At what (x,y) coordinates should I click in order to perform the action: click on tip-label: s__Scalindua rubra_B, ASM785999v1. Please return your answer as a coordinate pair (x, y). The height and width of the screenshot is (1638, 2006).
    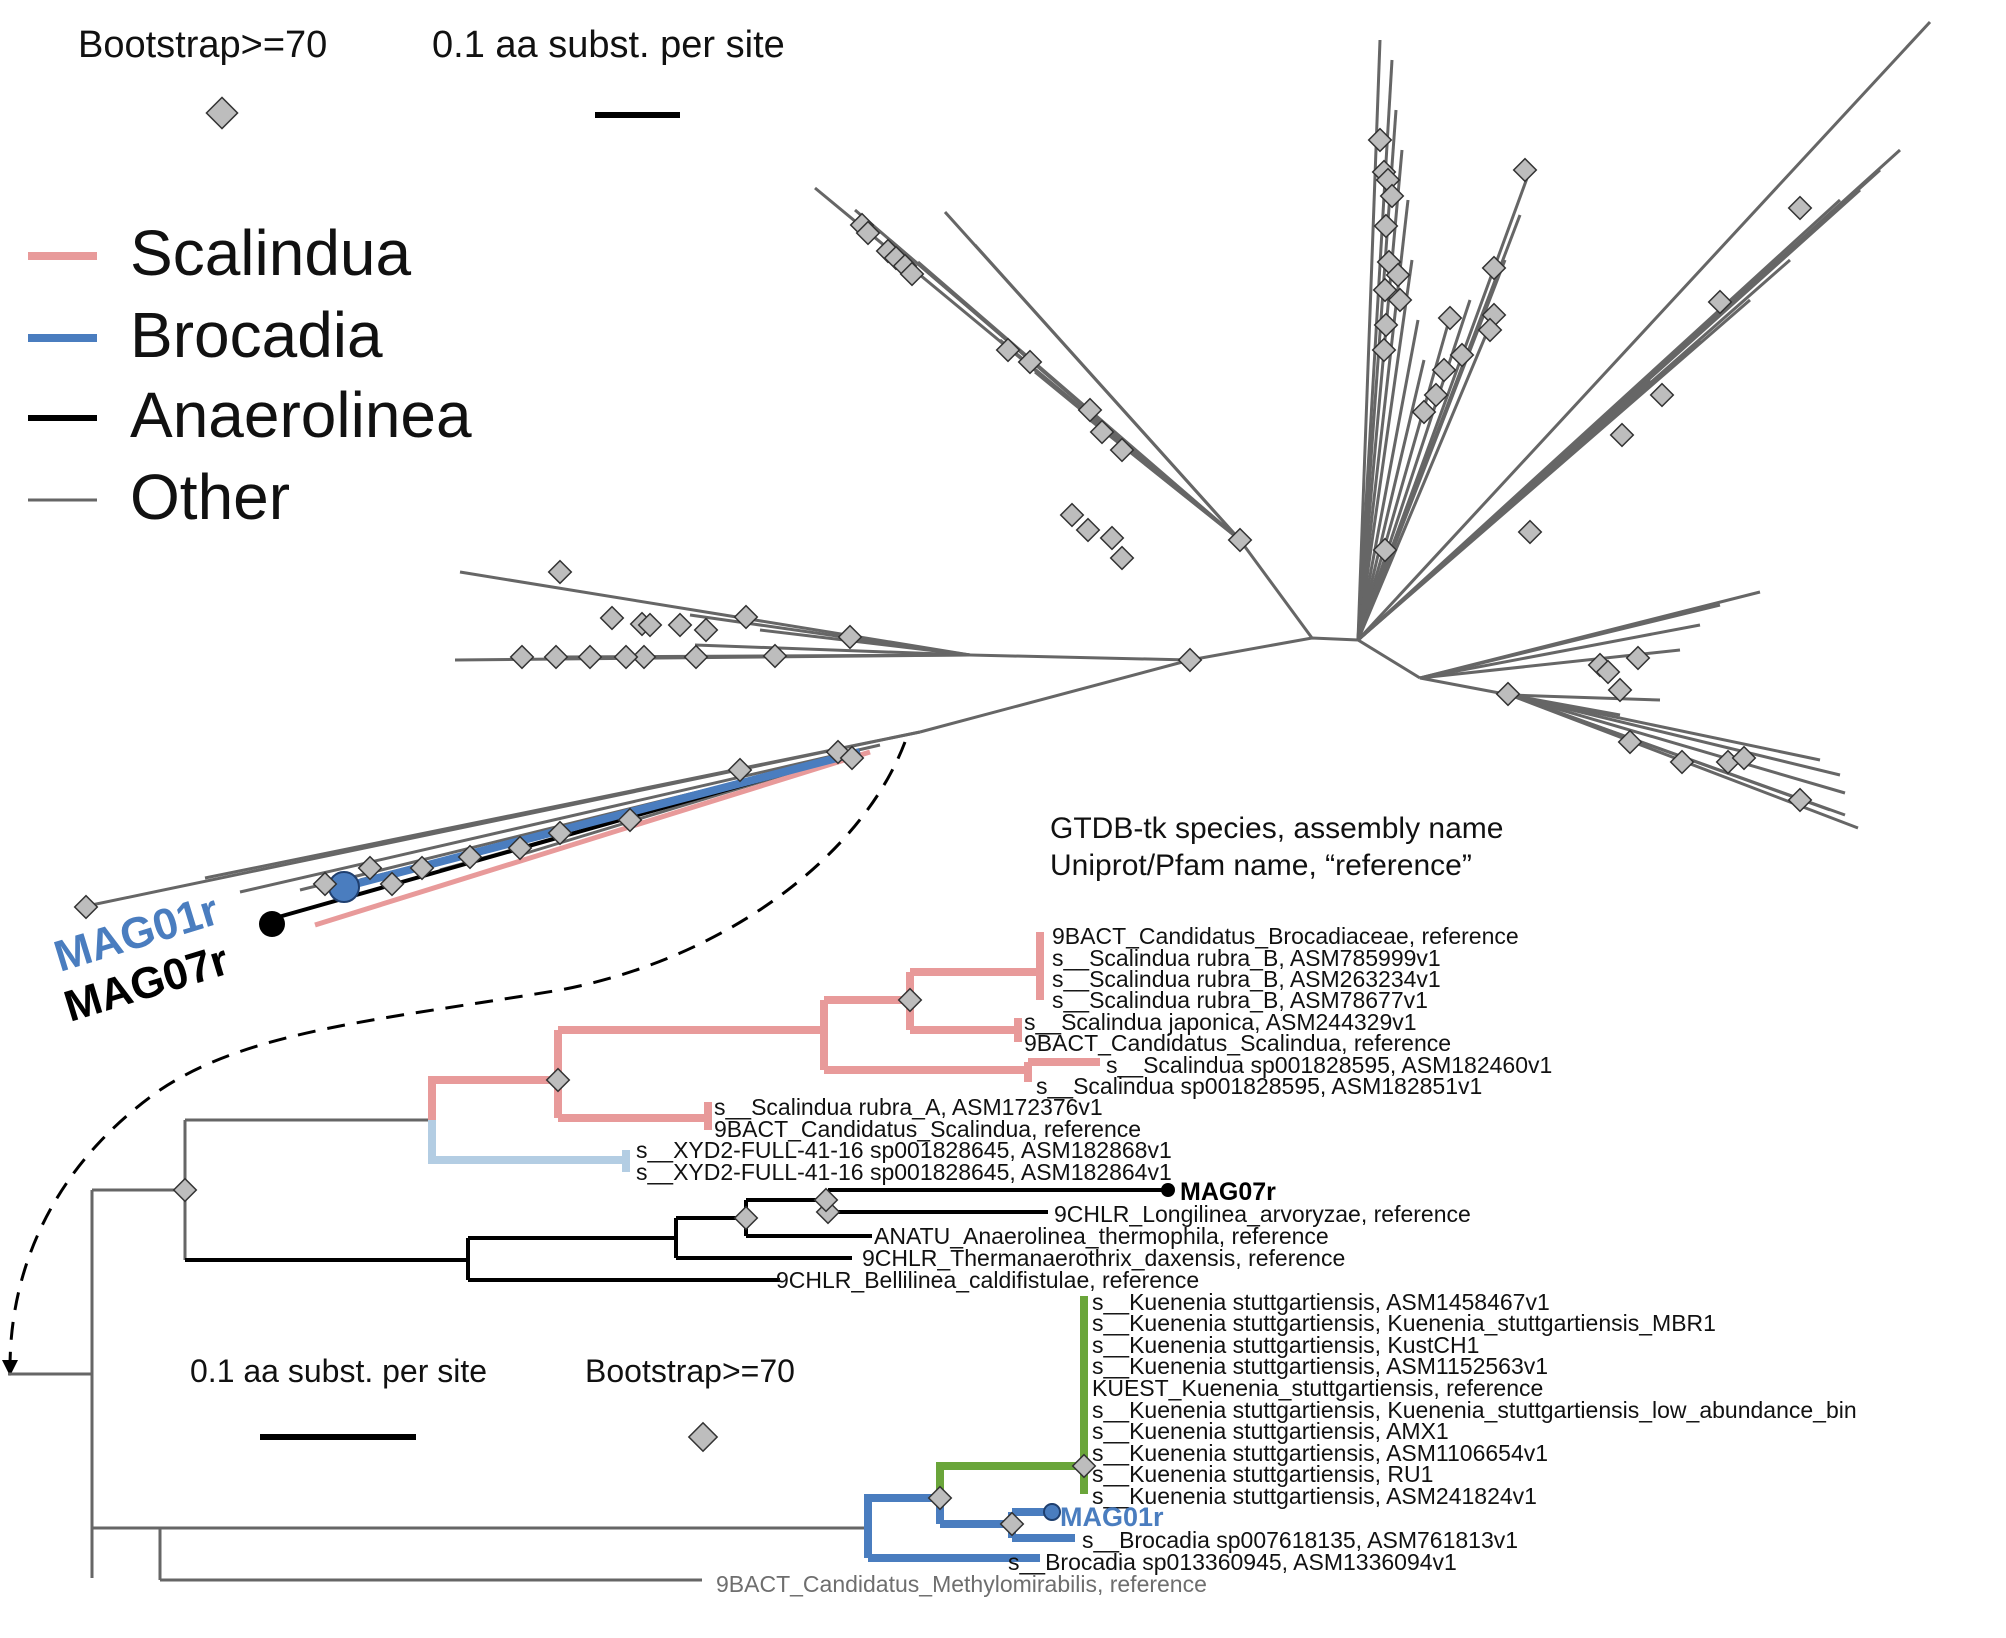
    Looking at the image, I should click on (1246, 958).